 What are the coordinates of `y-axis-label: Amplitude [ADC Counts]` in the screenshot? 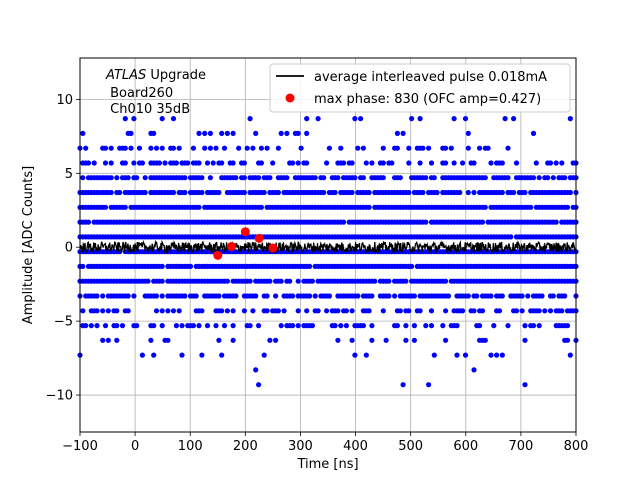 It's located at (28, 245).